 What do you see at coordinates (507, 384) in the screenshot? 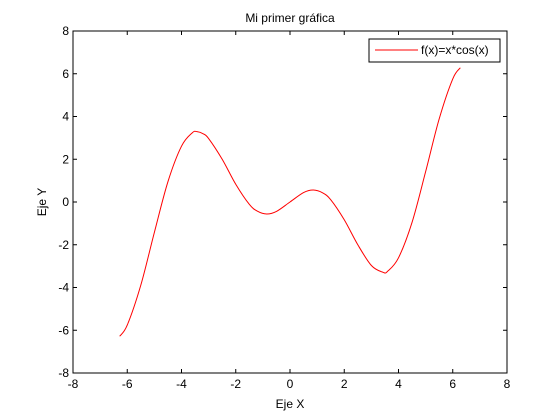
I see `x-tick-label: 8` at bounding box center [507, 384].